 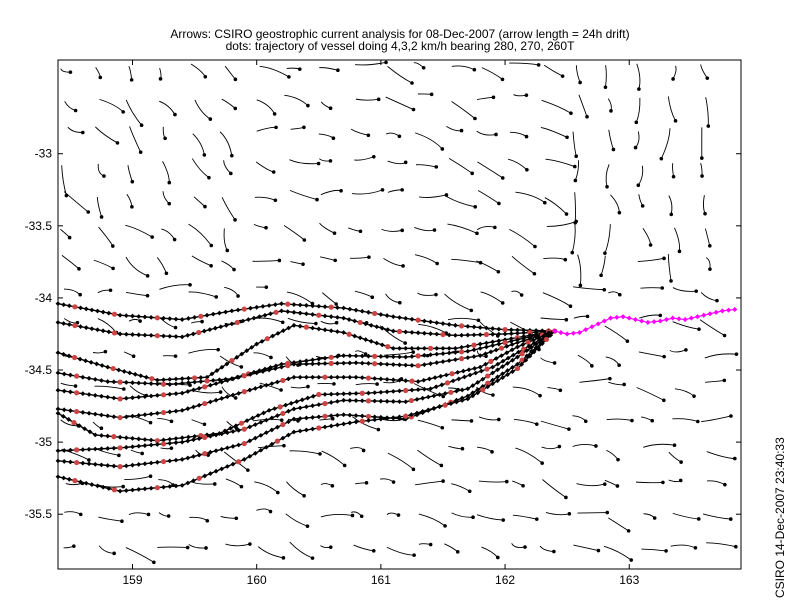 What do you see at coordinates (39, 370) in the screenshot?
I see `y-tick-label: -34.5` at bounding box center [39, 370].